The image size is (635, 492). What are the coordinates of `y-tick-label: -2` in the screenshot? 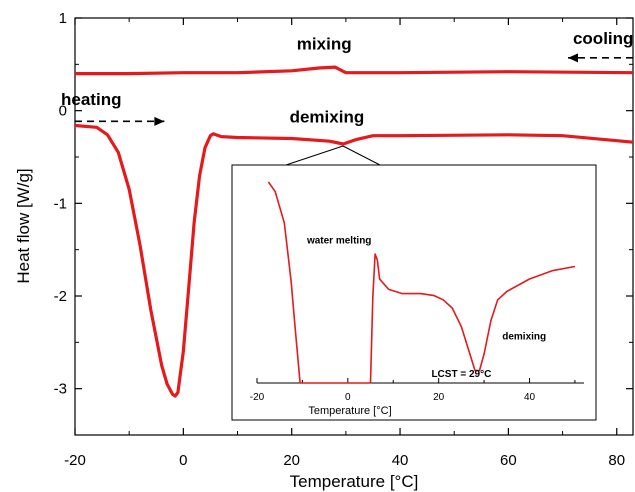 It's located at (60, 296).